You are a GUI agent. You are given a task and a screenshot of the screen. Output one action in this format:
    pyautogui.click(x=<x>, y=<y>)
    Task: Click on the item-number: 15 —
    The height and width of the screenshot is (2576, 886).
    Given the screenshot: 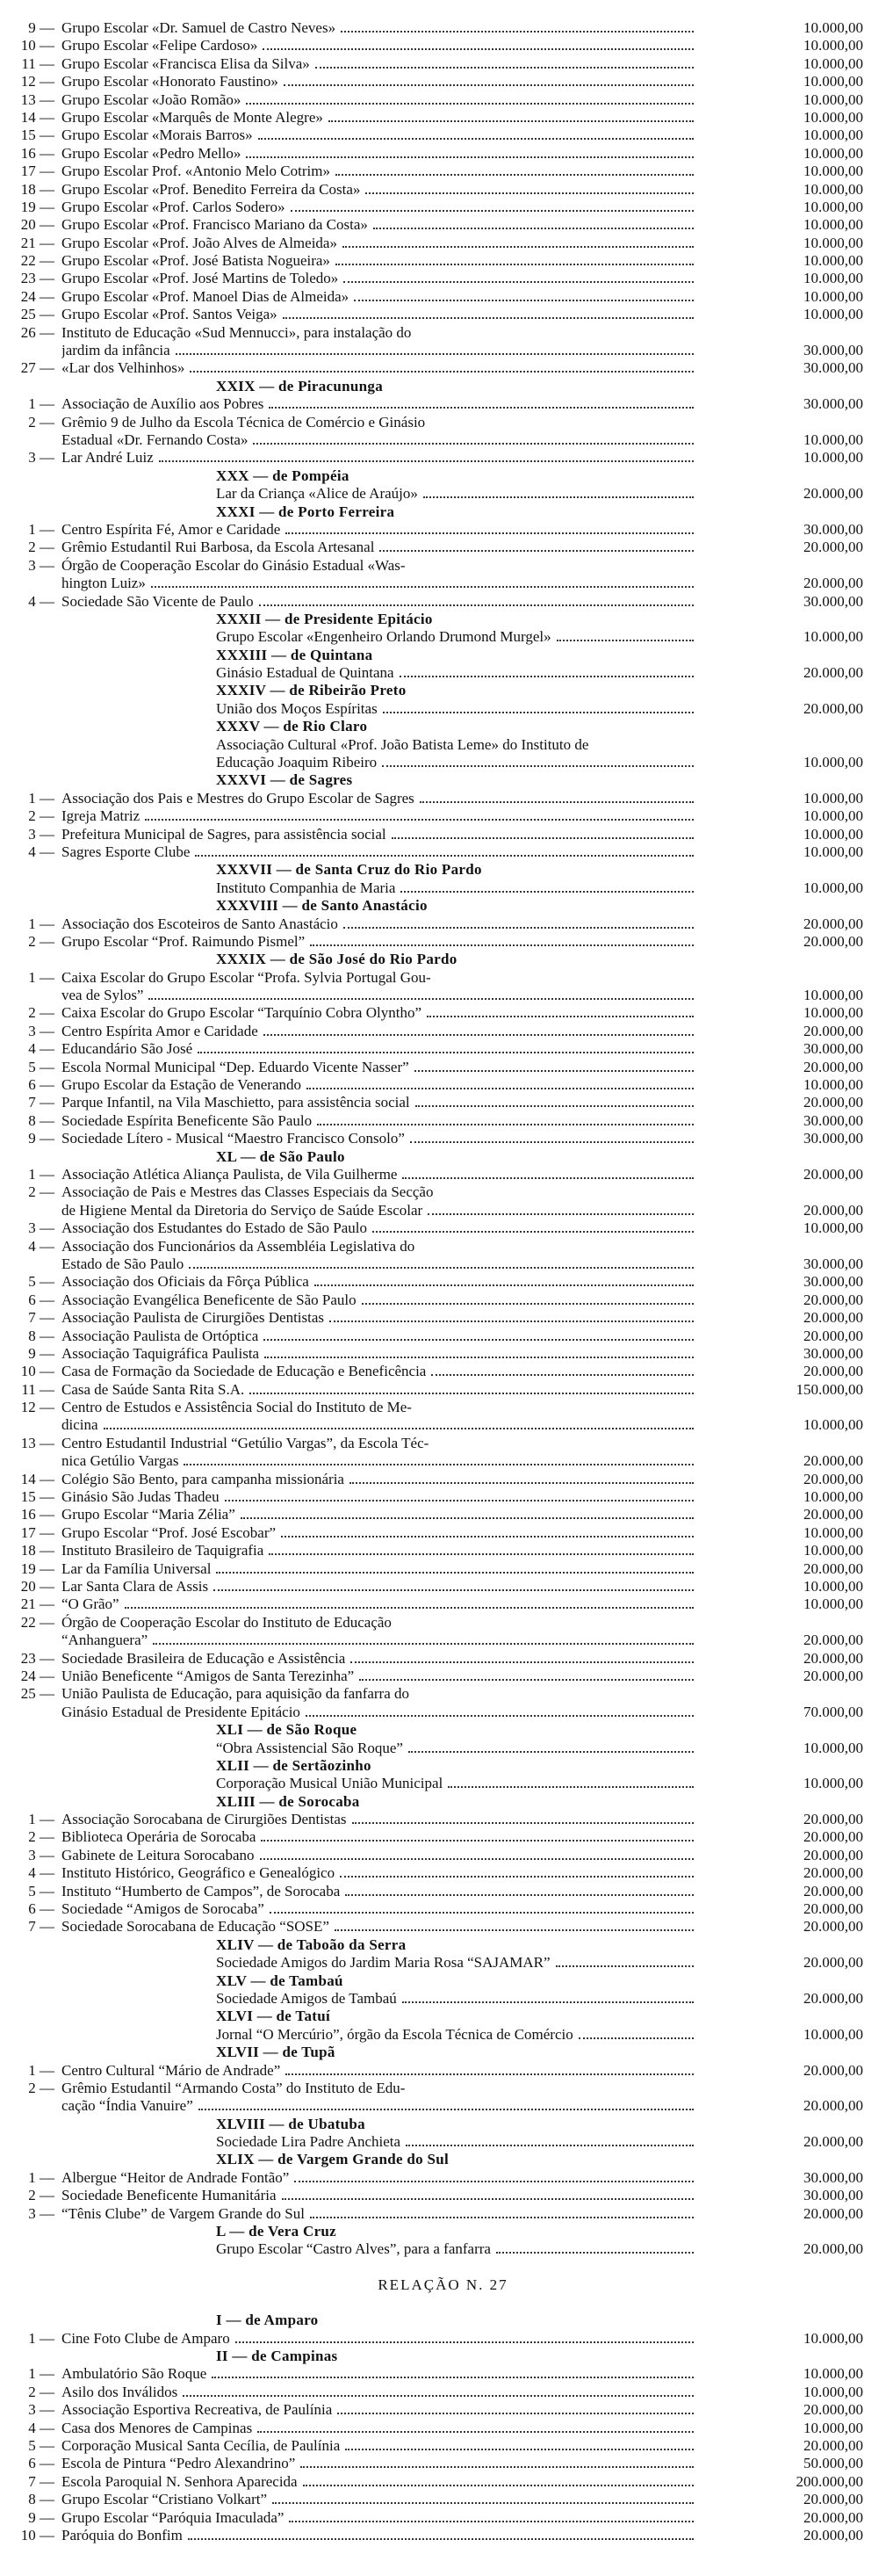 What is the action you would take?
    pyautogui.click(x=37, y=135)
    